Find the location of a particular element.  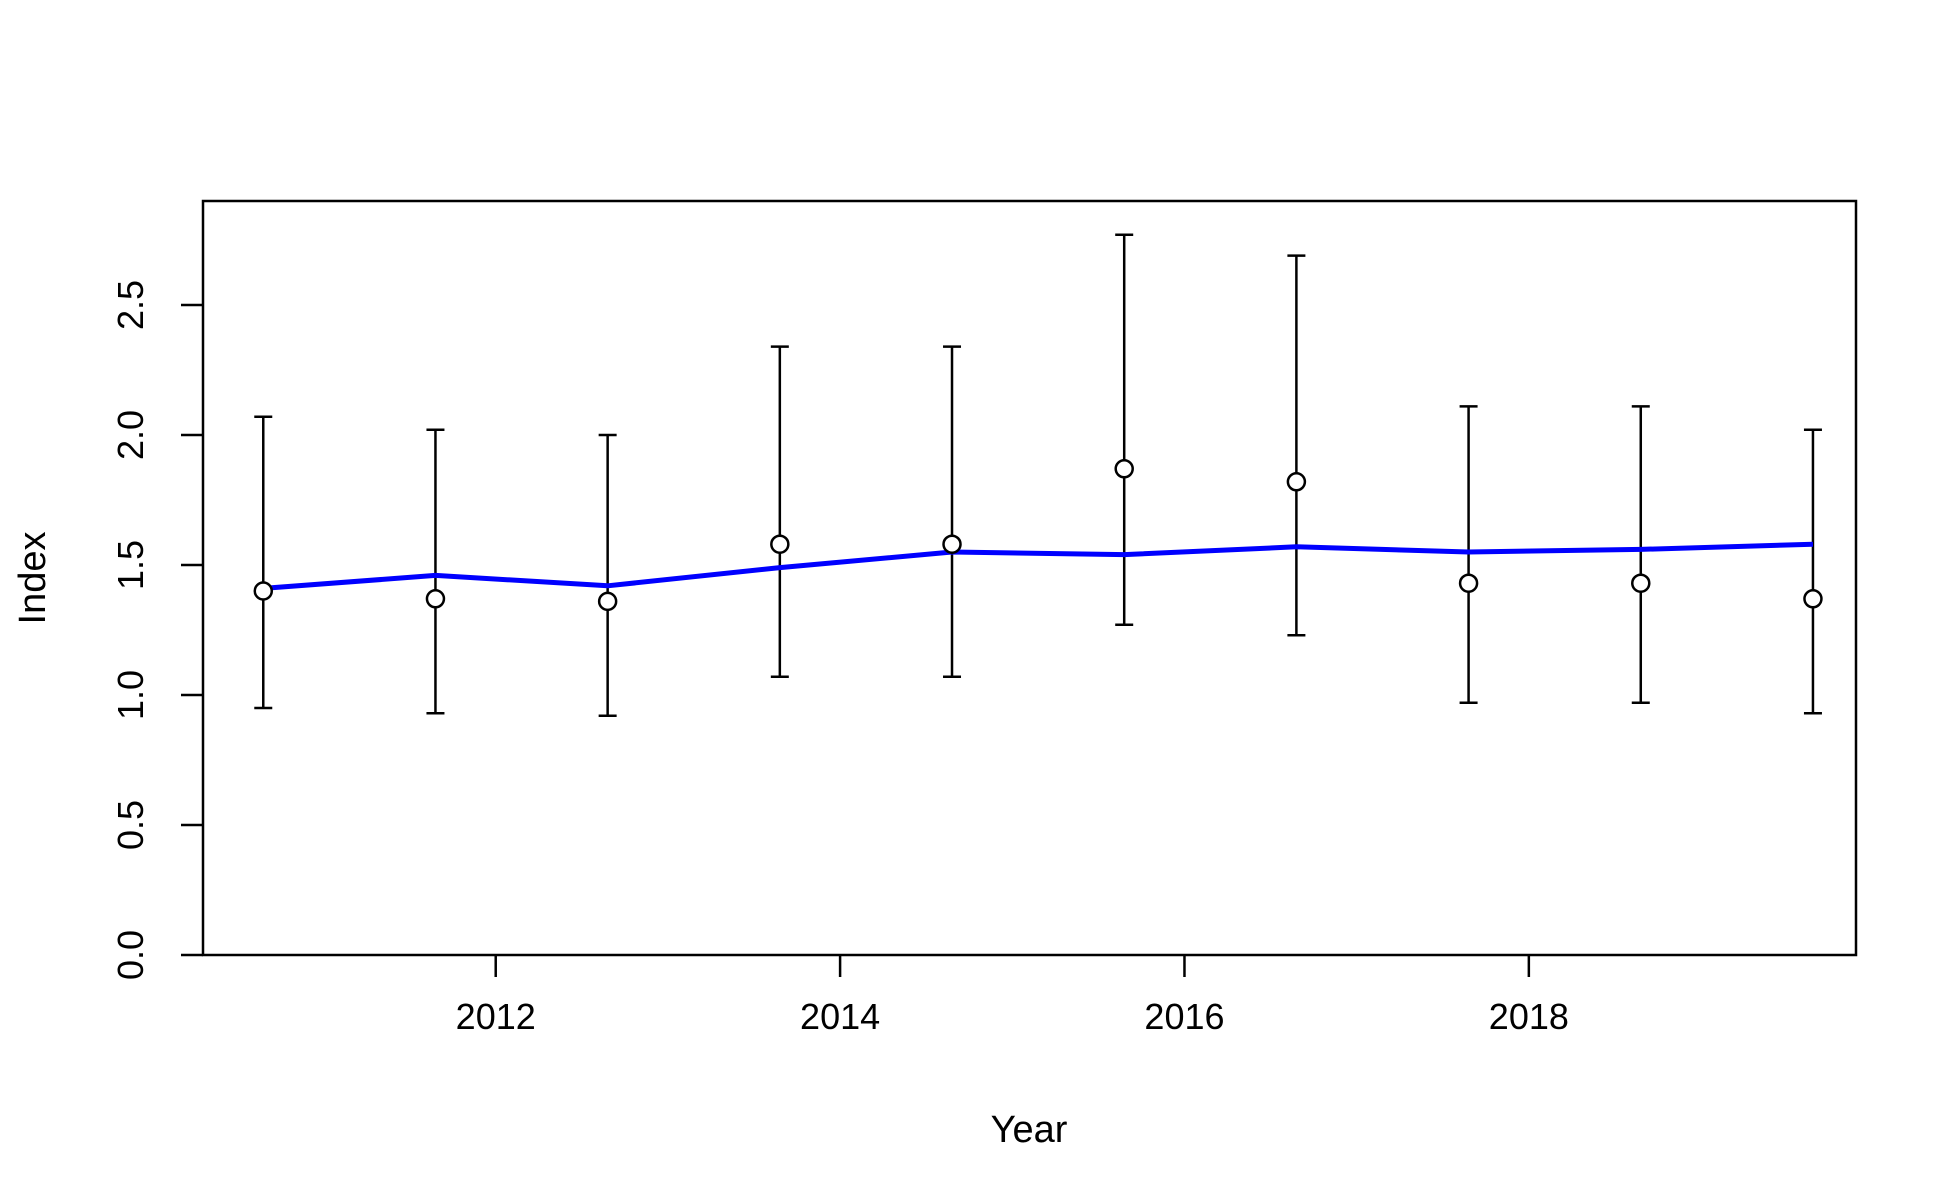

observed-points is located at coordinates (1038, 535).